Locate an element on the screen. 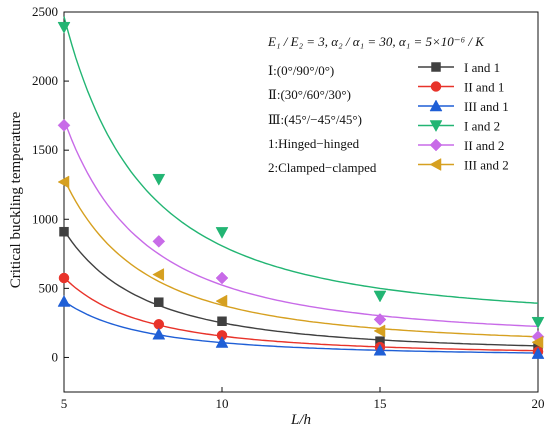 The image size is (550, 436). y-axis-title: Critical buckling temperature is located at coordinates (16, 199).